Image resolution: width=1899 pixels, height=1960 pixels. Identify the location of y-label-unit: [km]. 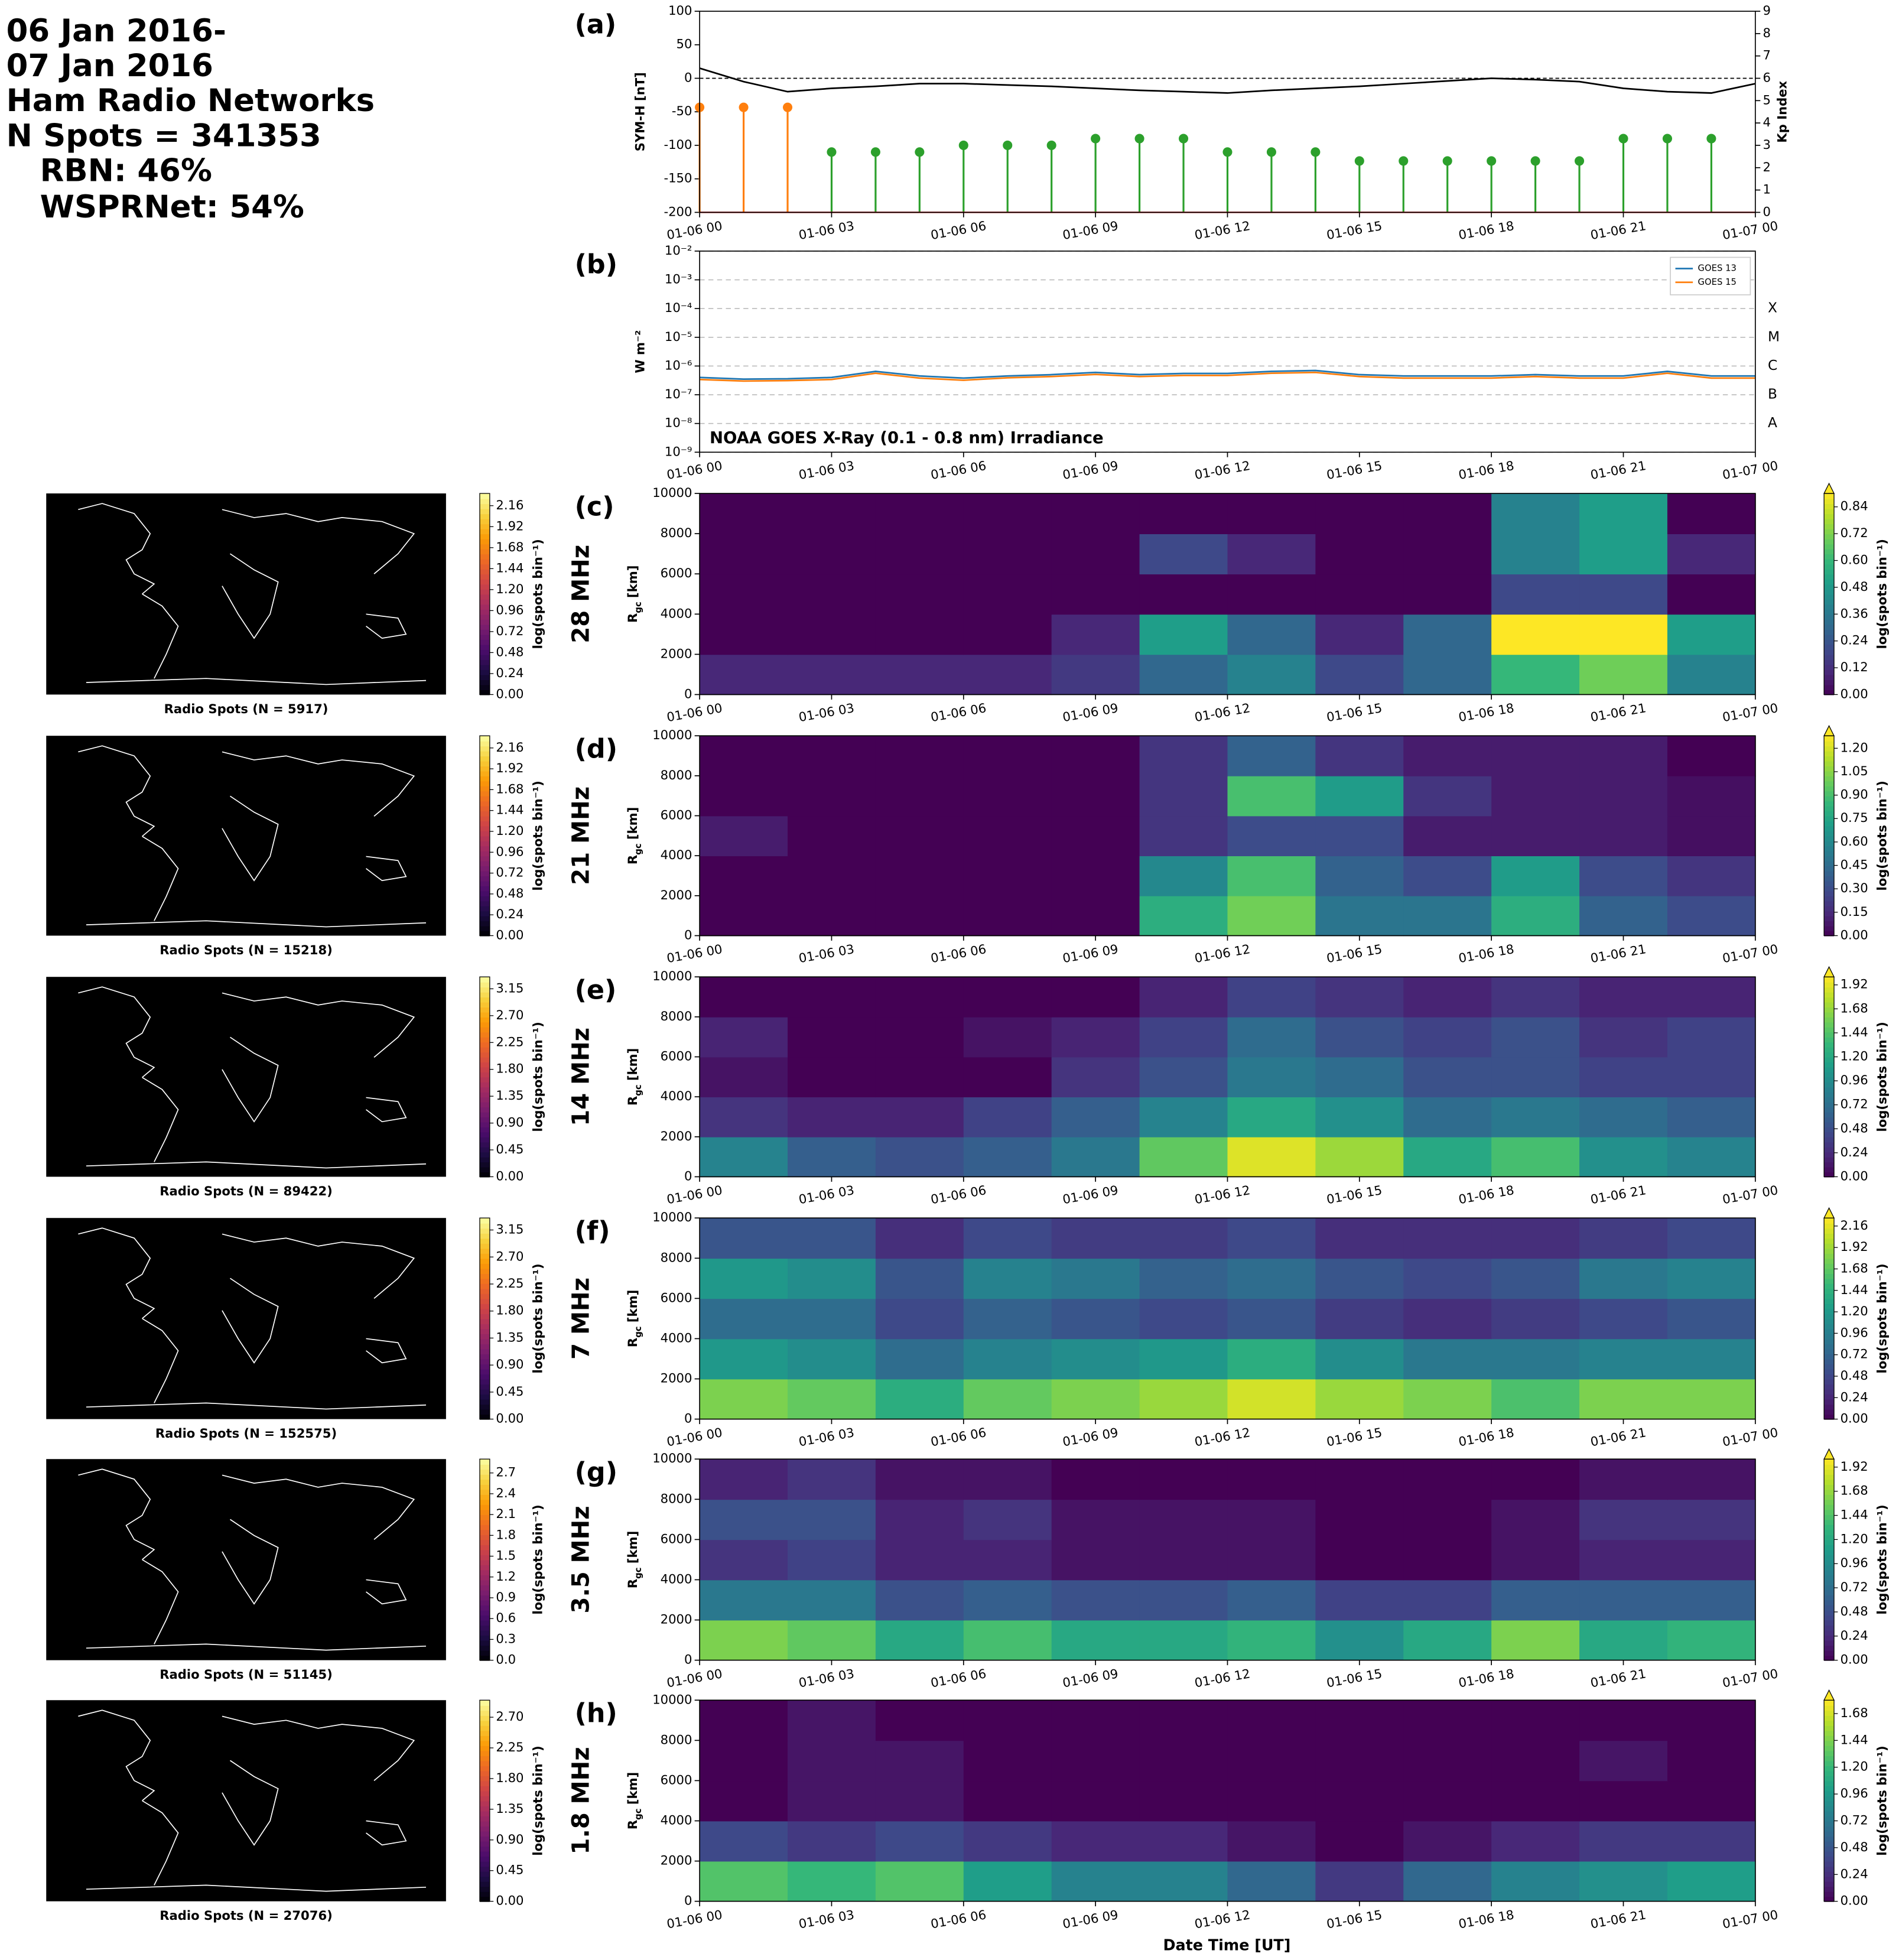
(632, 823).